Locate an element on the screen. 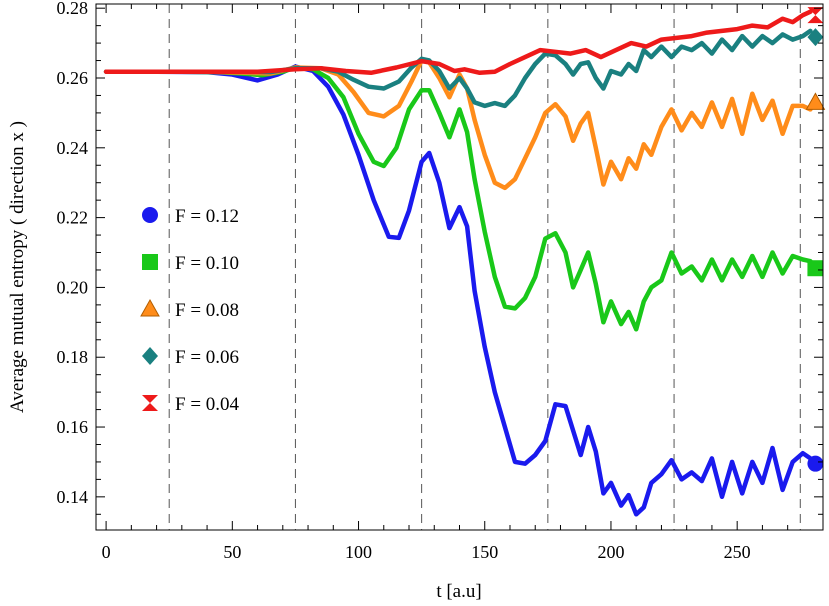 This screenshot has height=606, width=829. series-end-markers is located at coordinates (815, 239).